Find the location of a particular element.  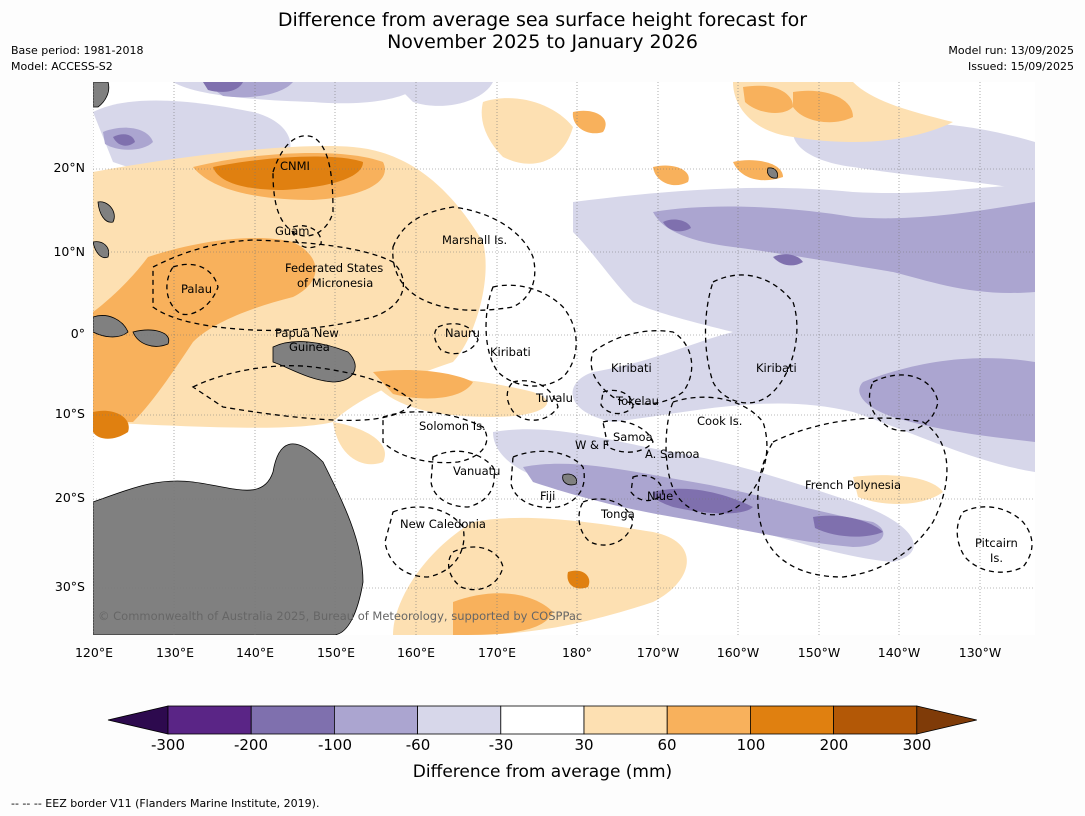

label-png-1: Papua New is located at coordinates (307, 333).